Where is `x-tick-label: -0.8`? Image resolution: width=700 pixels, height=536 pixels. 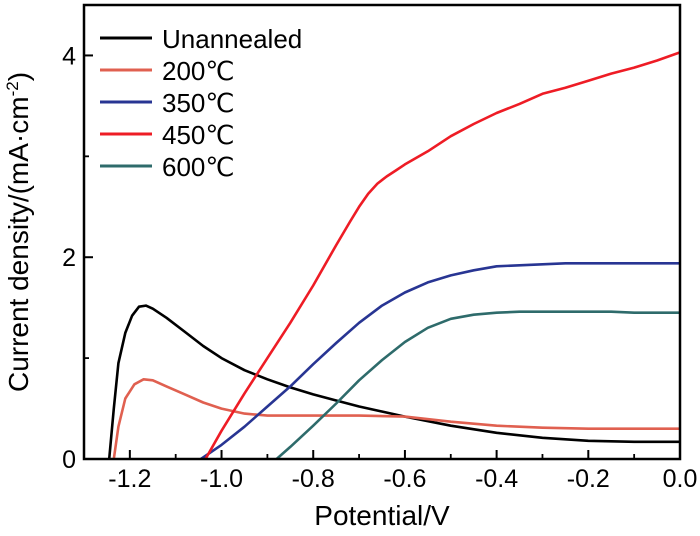 x-tick-label: -0.8 is located at coordinates (313, 479).